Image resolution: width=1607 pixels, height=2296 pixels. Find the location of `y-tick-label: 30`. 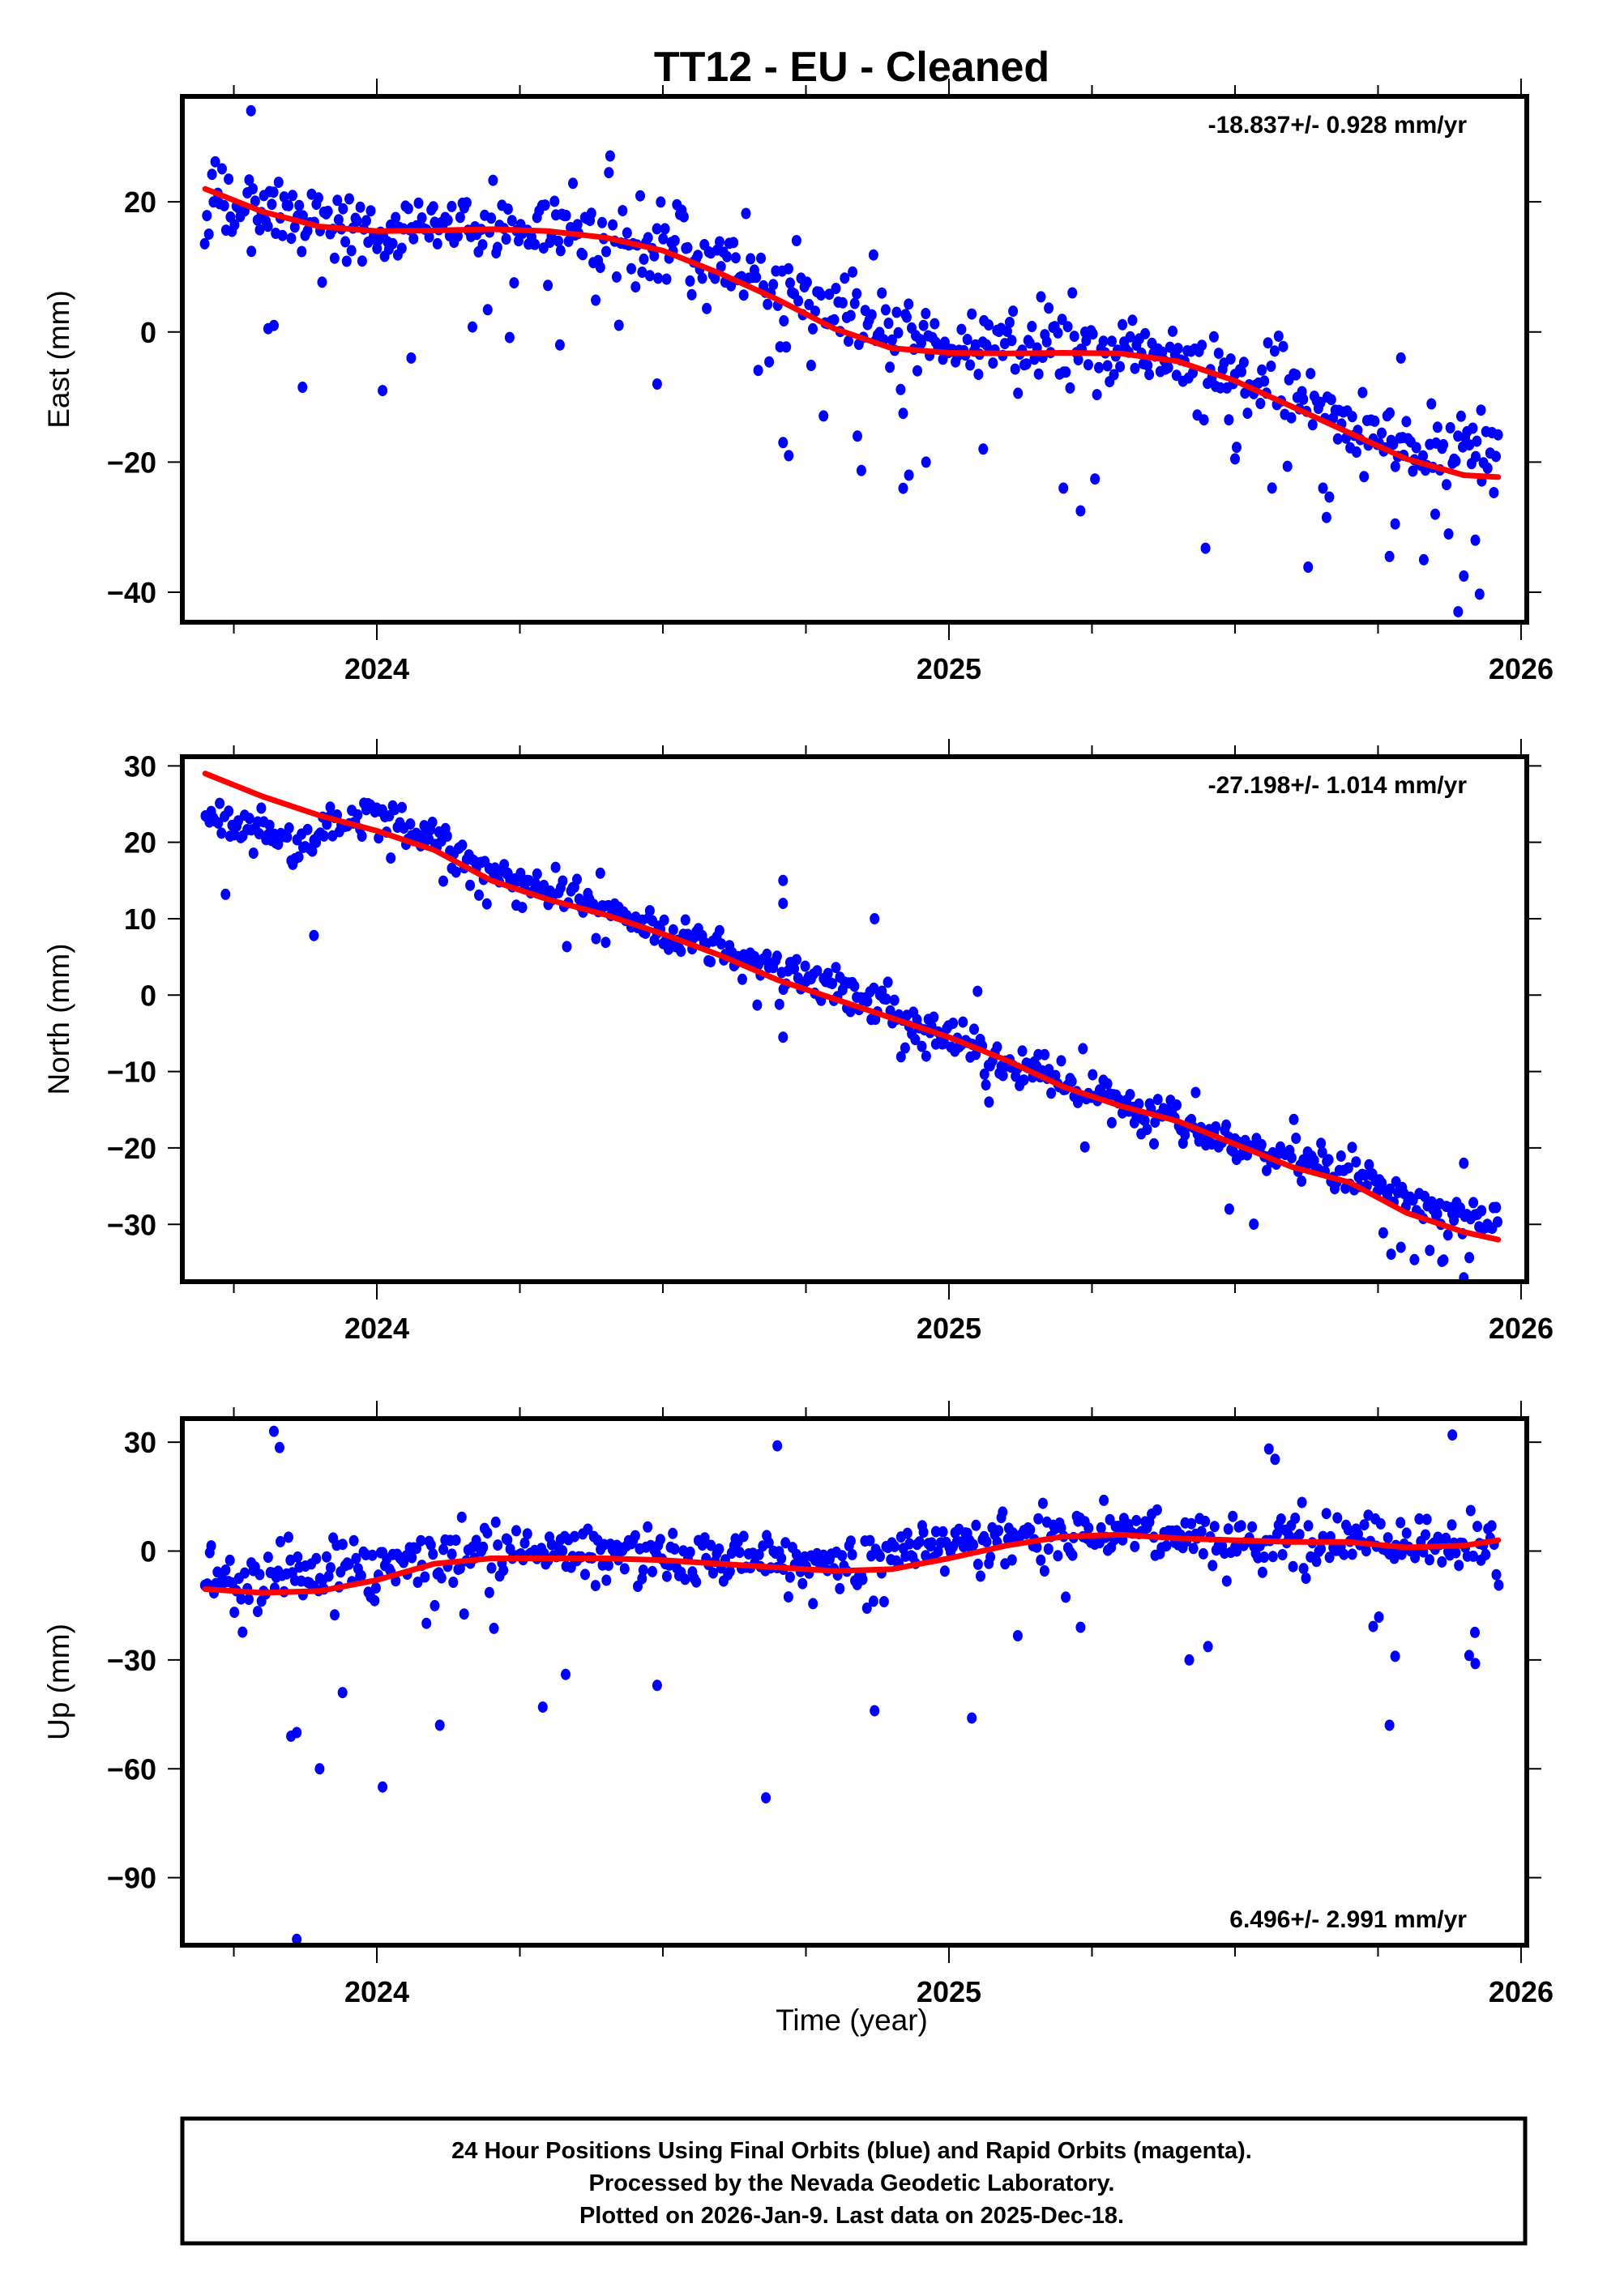

y-tick-label: 30 is located at coordinates (140, 766).